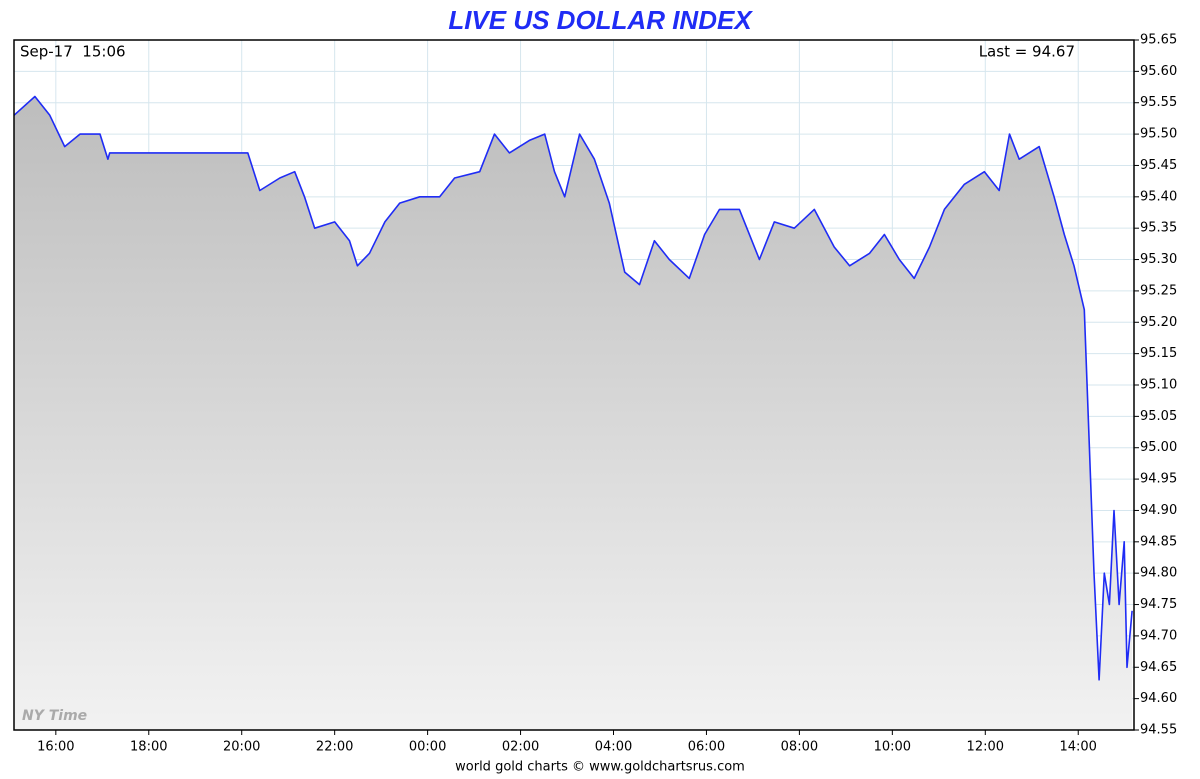 The height and width of the screenshot is (779, 1200). Describe the element at coordinates (1158, 510) in the screenshot. I see `y-tick-label: 94.90` at that location.